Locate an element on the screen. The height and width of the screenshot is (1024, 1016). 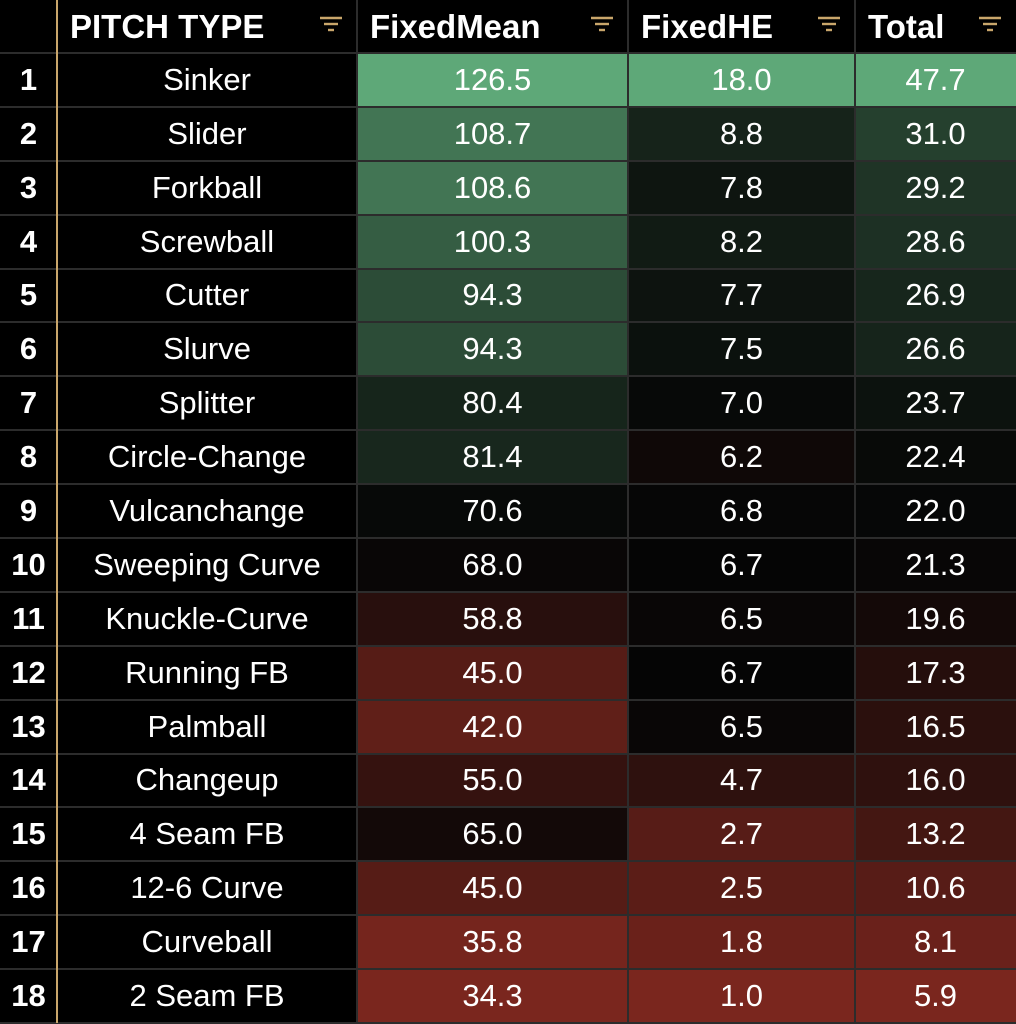
fixed-he-cell: 7.8 is located at coordinates (741, 187).